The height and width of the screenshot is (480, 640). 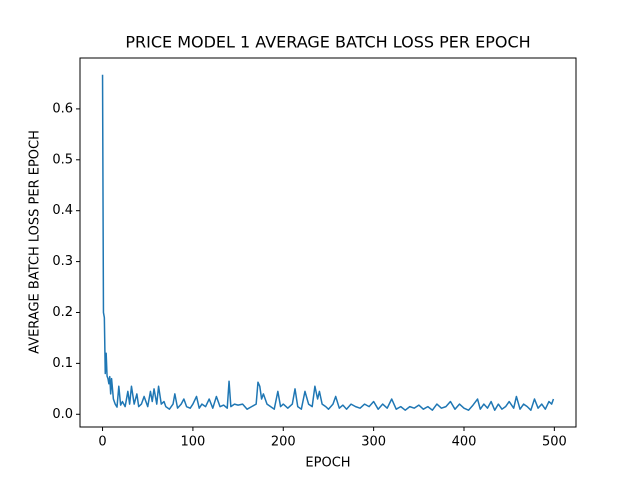 What do you see at coordinates (62, 261) in the screenshot?
I see `y-tick-label: 0.3` at bounding box center [62, 261].